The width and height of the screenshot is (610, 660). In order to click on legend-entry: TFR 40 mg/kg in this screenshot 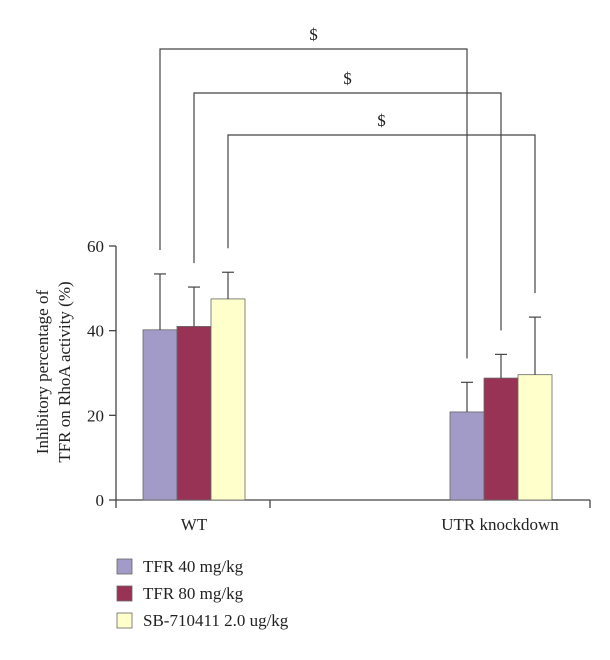, I will do `click(180, 566)`.